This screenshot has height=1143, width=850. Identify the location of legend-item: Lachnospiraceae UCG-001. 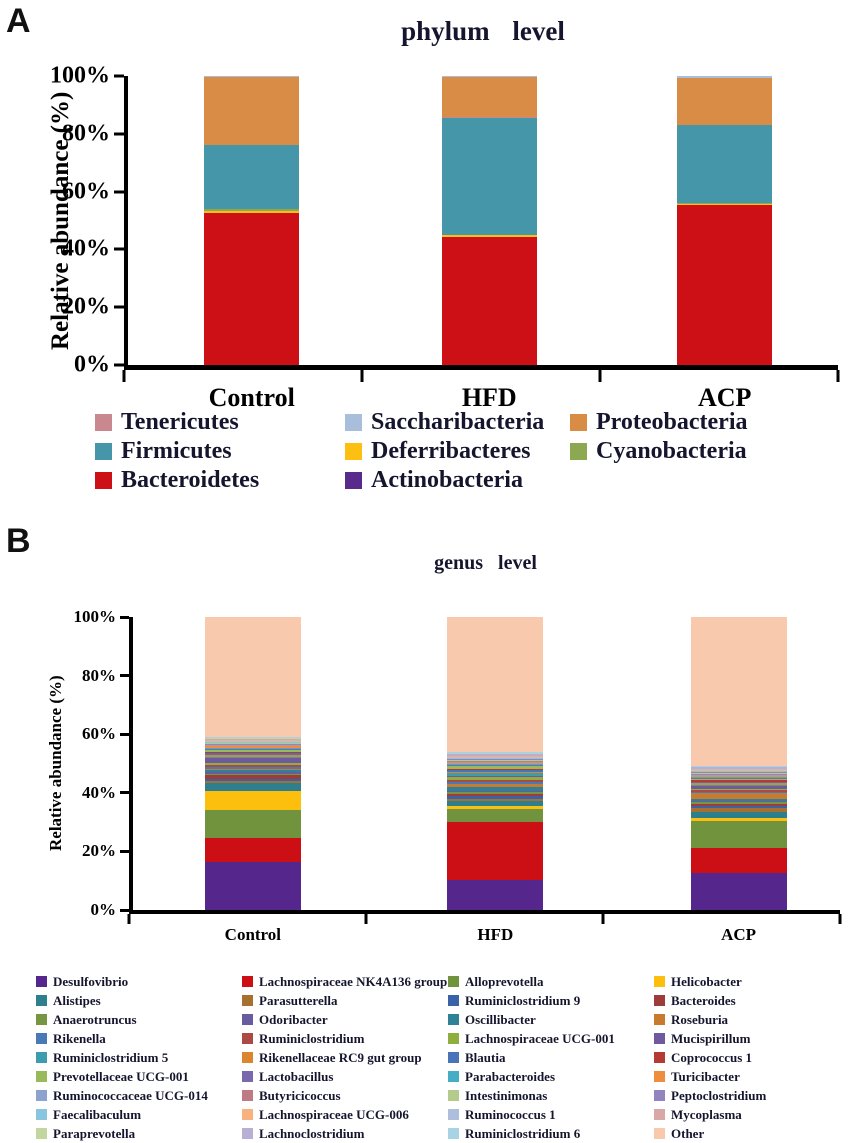
(551, 1038).